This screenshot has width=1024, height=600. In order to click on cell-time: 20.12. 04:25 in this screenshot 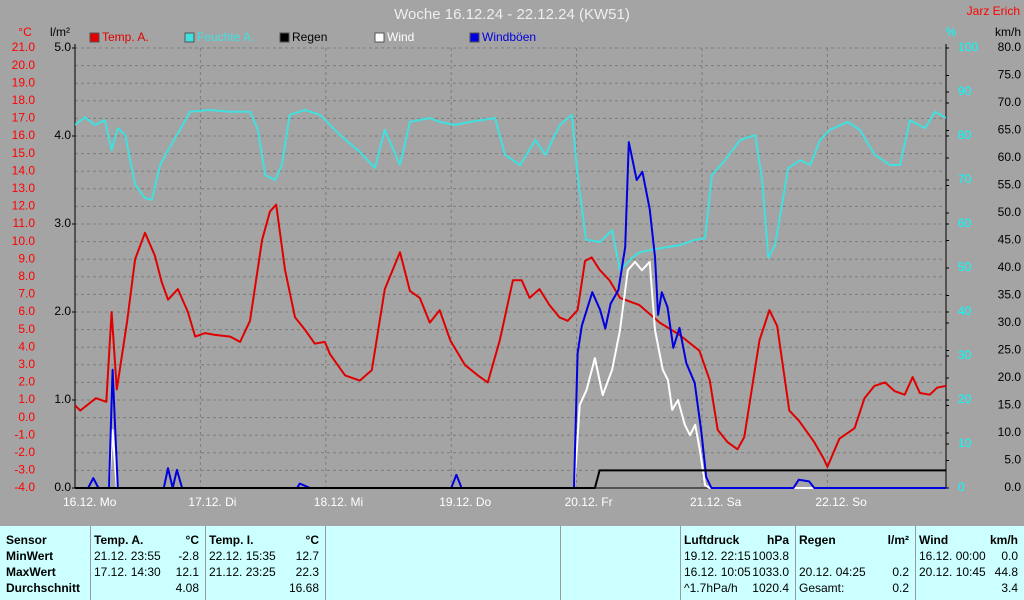, I will do `click(832, 572)`.